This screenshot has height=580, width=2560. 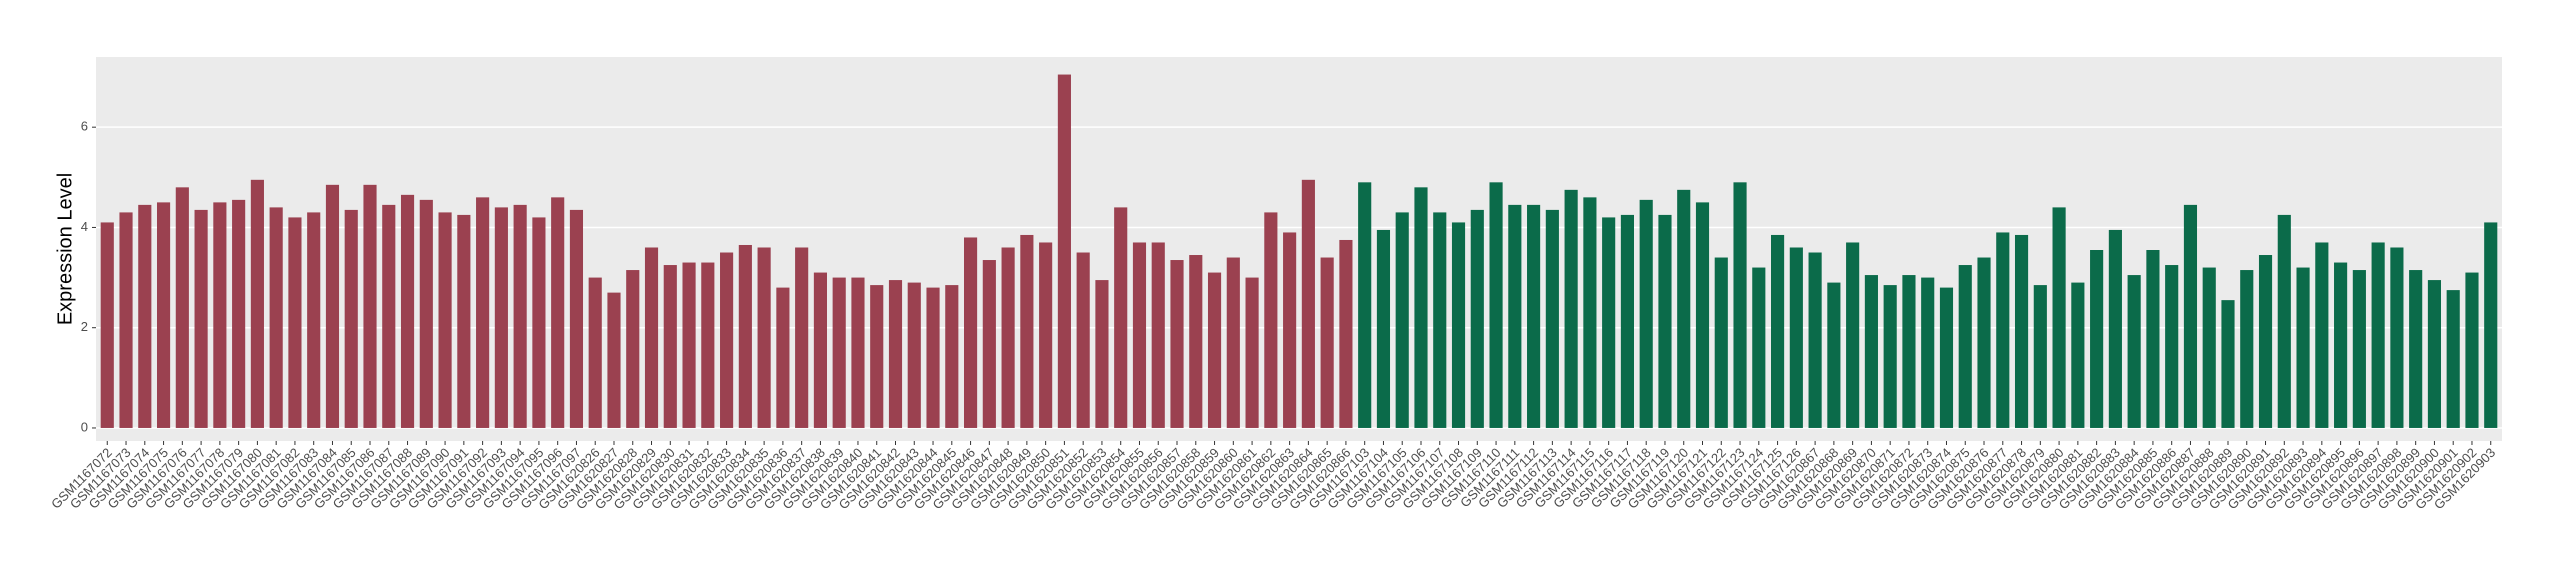 I want to click on y-tick-label: 6, so click(x=84, y=126).